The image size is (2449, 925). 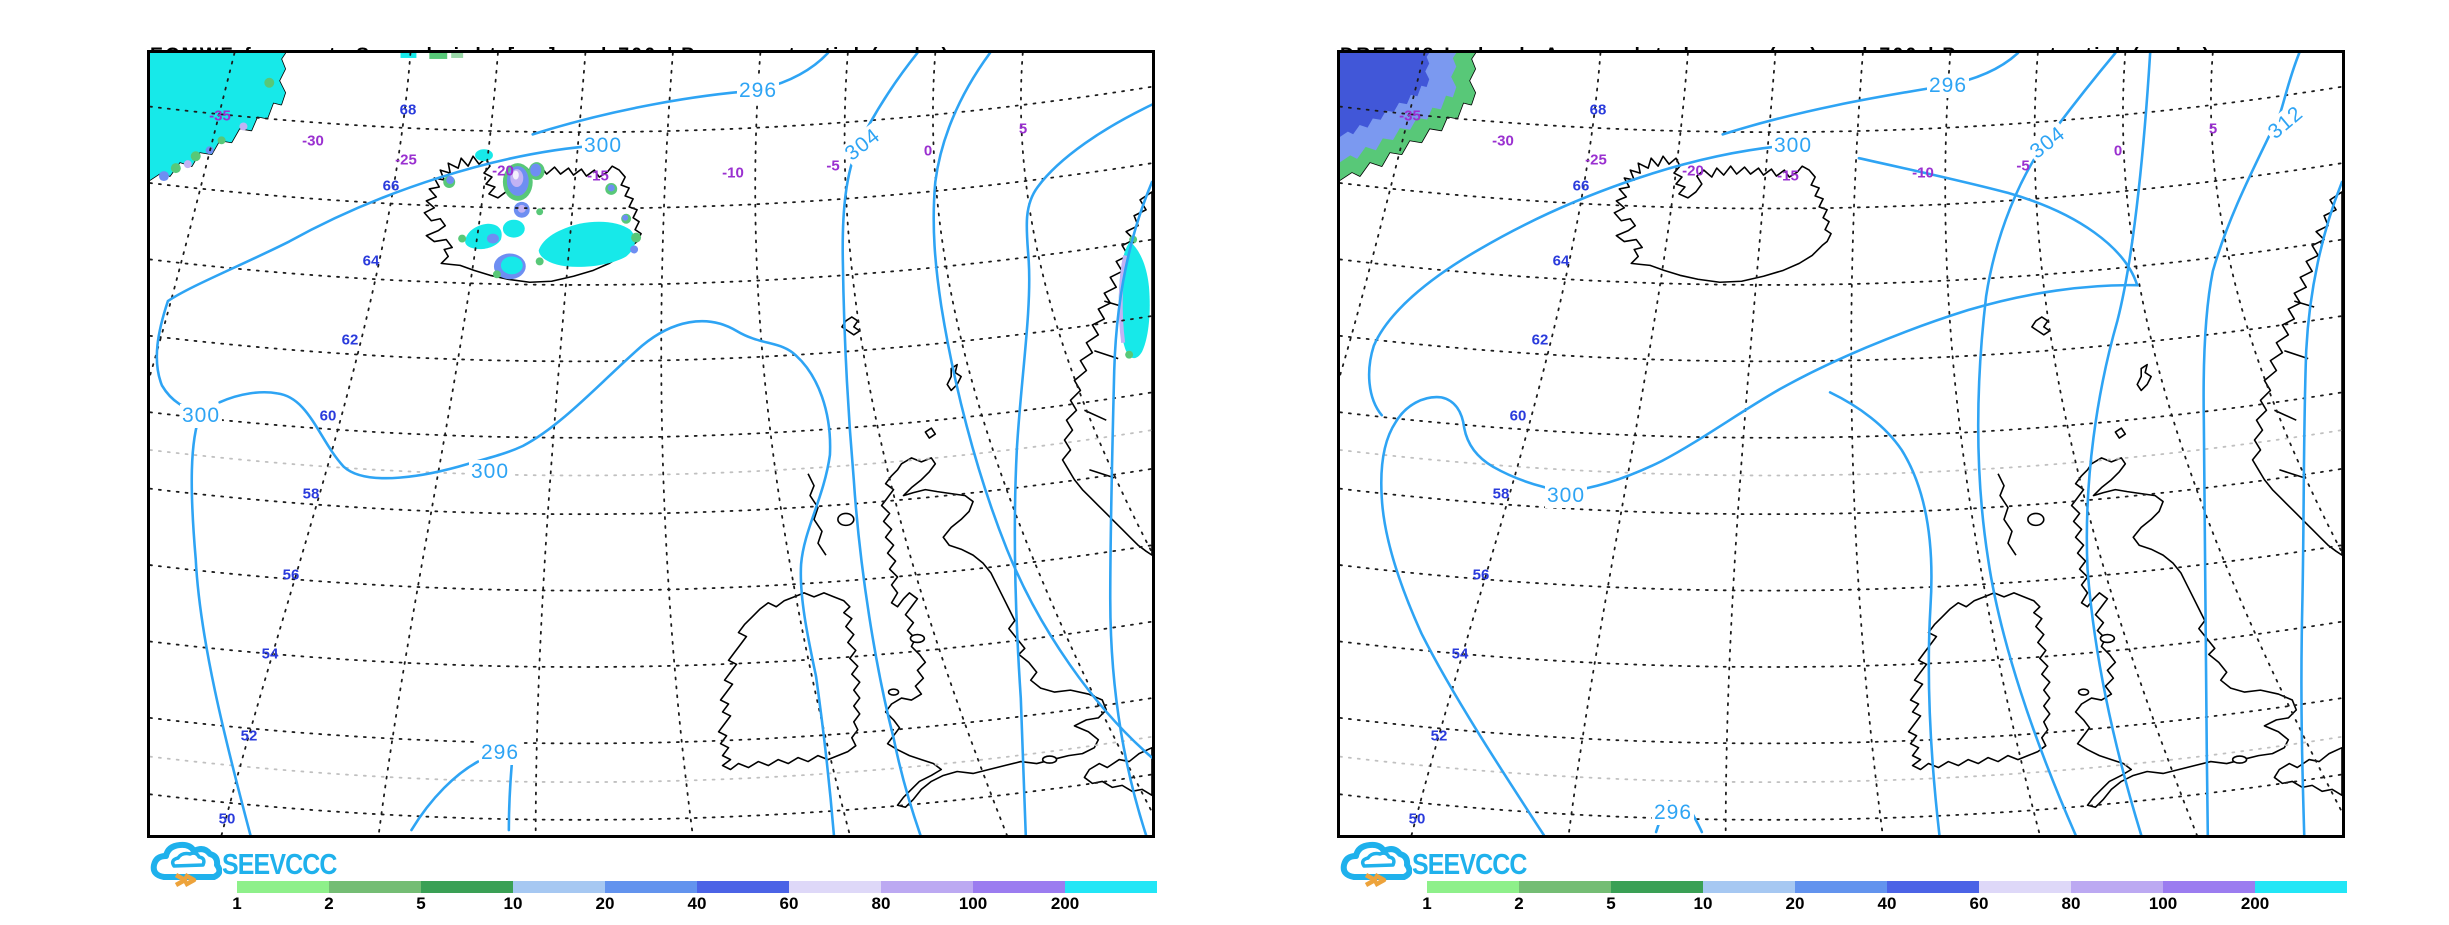 What do you see at coordinates (1581, 186) in the screenshot?
I see `latitude-label: 66` at bounding box center [1581, 186].